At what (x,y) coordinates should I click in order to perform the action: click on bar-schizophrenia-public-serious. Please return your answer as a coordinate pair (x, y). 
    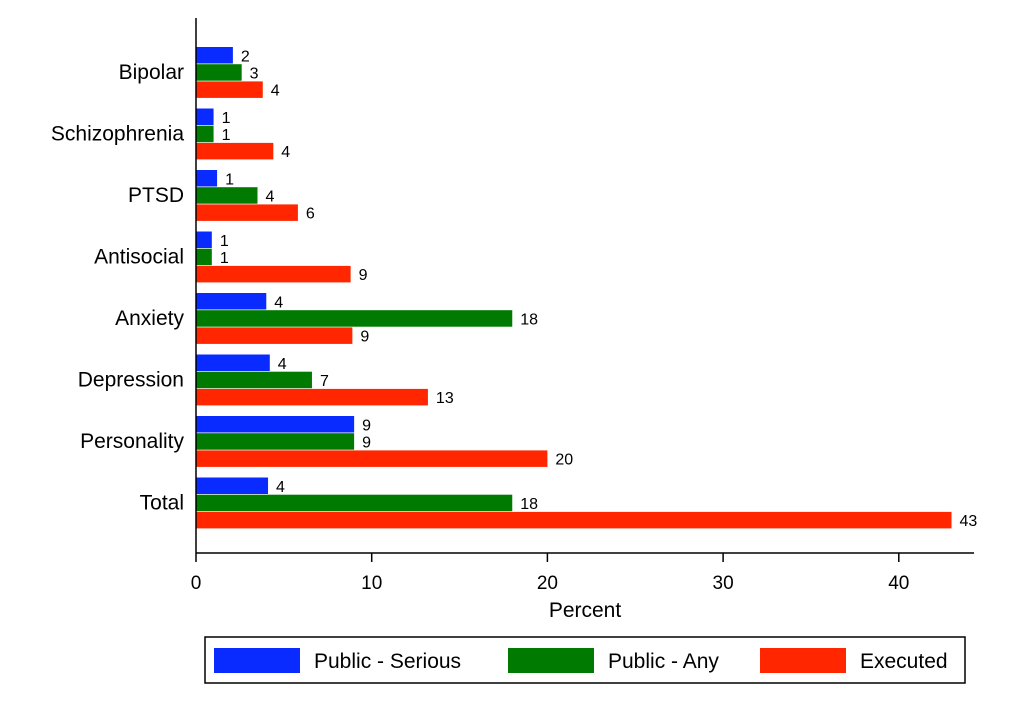
    Looking at the image, I should click on (205, 116).